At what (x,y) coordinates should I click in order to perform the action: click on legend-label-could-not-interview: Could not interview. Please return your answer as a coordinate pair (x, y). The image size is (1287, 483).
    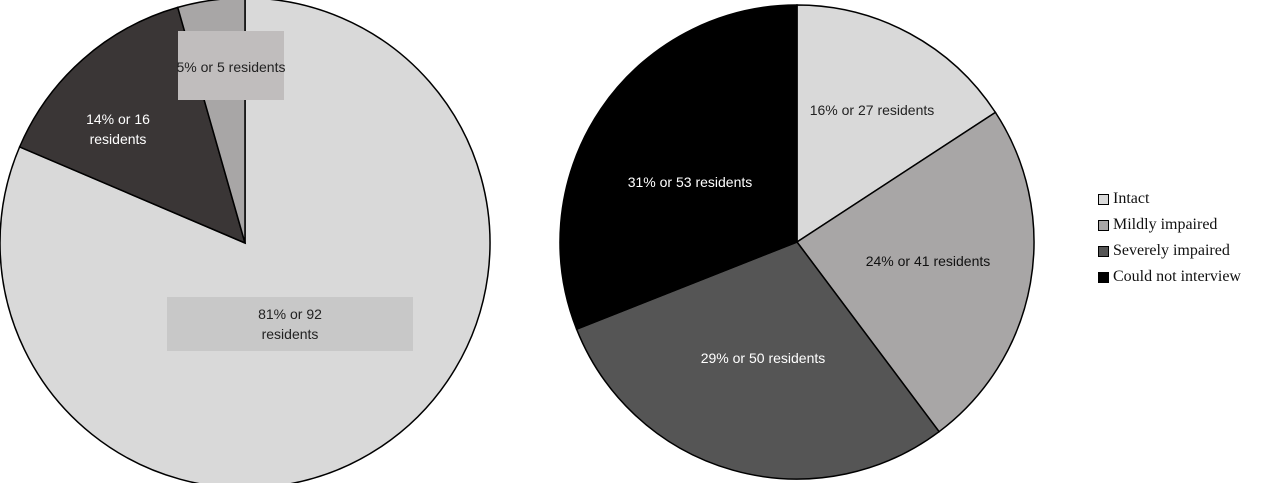
    Looking at the image, I should click on (1177, 276).